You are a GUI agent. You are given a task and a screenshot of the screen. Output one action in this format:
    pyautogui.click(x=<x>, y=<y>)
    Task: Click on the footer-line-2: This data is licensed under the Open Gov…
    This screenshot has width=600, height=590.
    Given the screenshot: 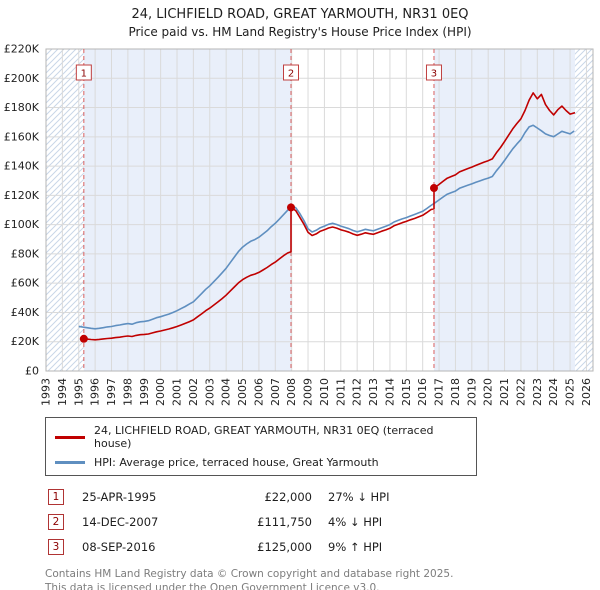 What is the action you would take?
    pyautogui.click(x=212, y=585)
    